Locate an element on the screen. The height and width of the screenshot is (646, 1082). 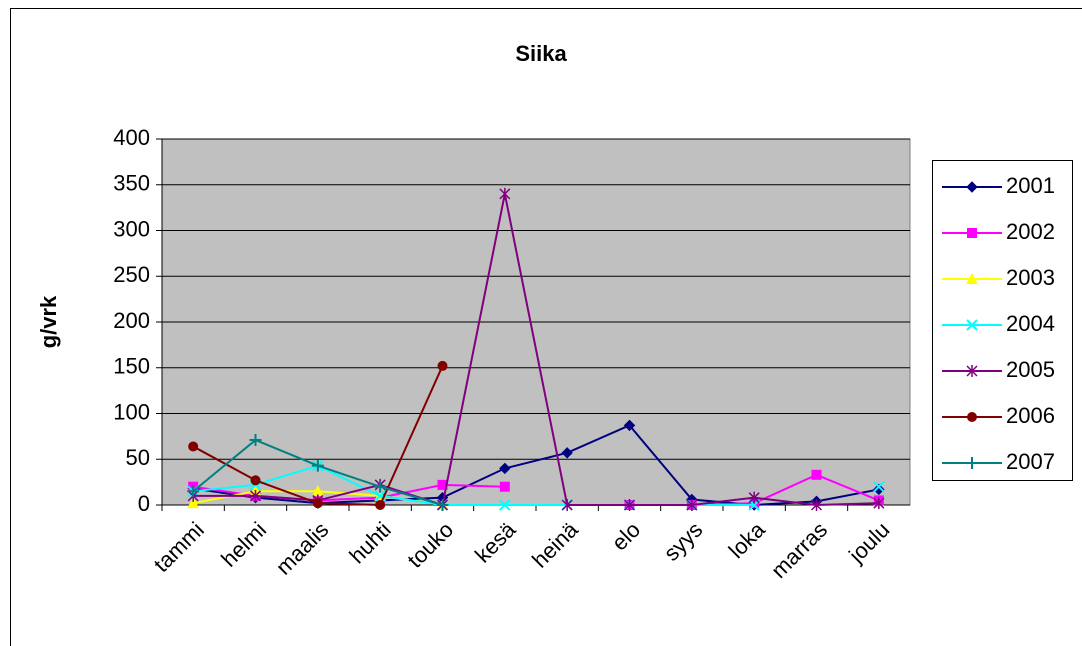
y-tick-label: 200 is located at coordinates (131, 320).